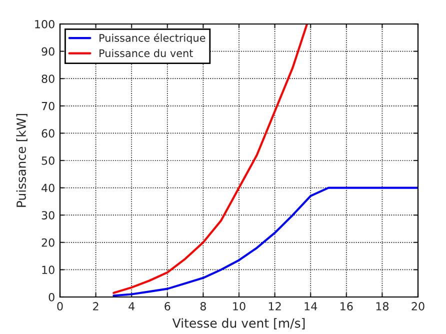  I want to click on legend-label: Puissance électrique, so click(153, 38).